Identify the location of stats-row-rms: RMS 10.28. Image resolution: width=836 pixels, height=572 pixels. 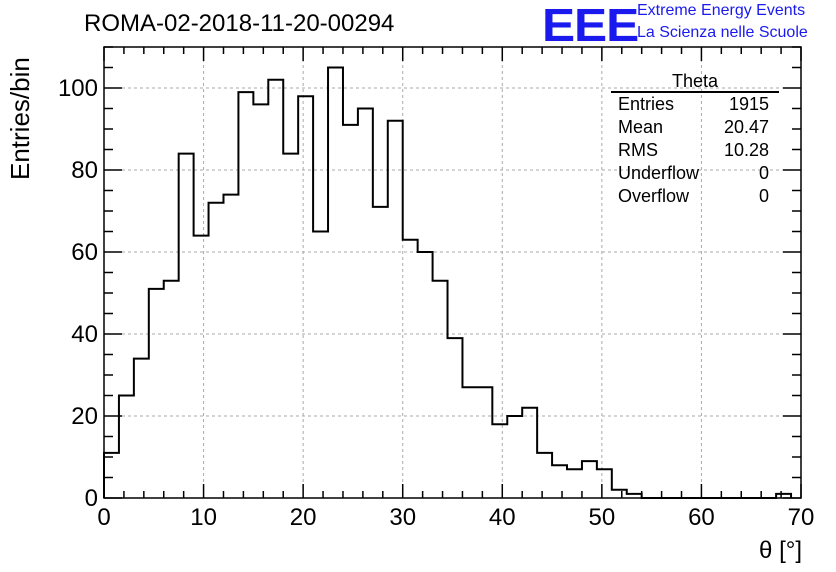
(695, 150).